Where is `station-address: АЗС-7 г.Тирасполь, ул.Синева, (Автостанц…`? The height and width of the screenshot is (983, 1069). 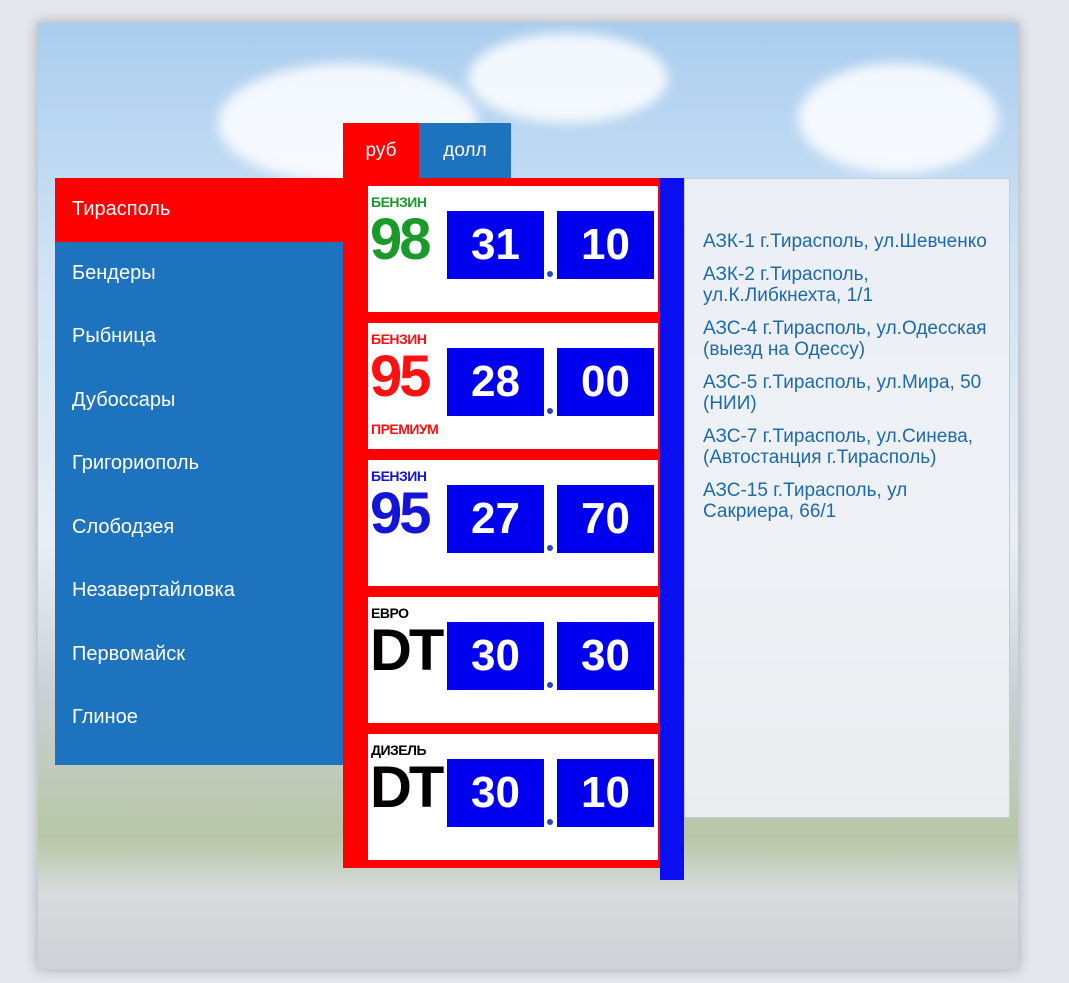
station-address: АЗС-7 г.Тирасполь, ул.Синева, (Автостанц… is located at coordinates (838, 447).